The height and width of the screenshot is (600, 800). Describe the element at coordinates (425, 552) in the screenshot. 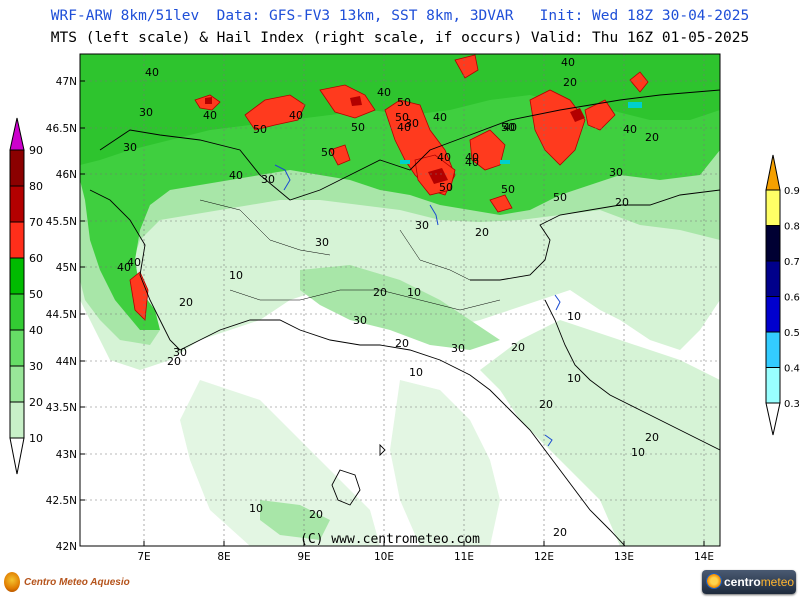

I see `longitude-axis: 7E 8E 9E 10E 11E 12E 13E 14E` at that location.